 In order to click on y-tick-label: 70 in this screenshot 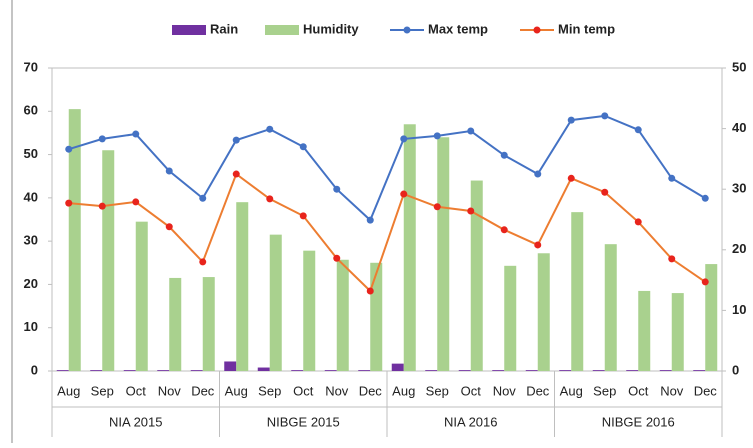, I will do `click(31, 66)`.